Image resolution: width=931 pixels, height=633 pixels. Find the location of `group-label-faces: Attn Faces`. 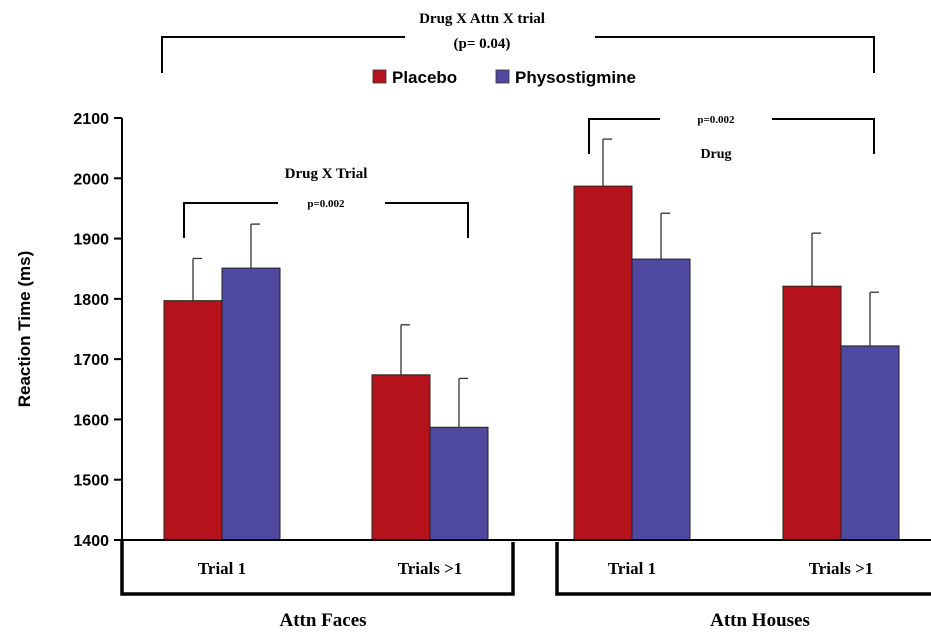

group-label-faces: Attn Faces is located at coordinates (322, 620).